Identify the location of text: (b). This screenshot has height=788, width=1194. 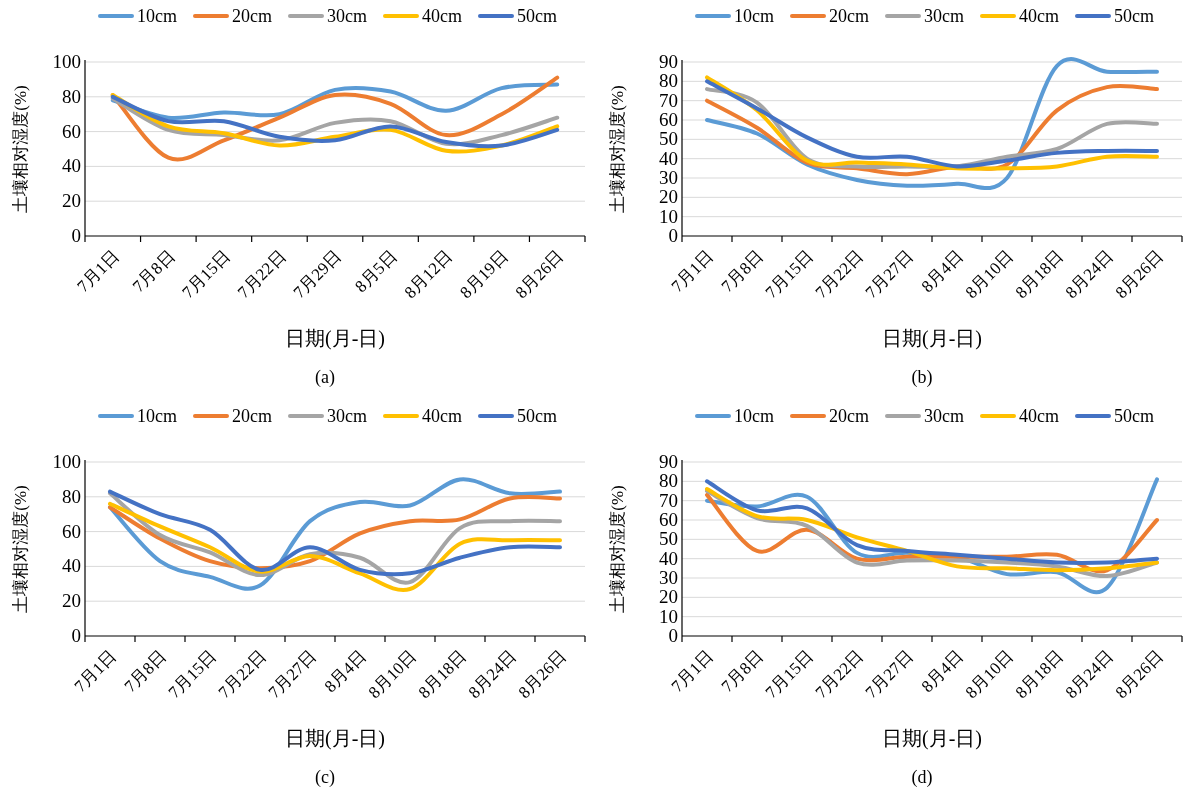
(922, 377).